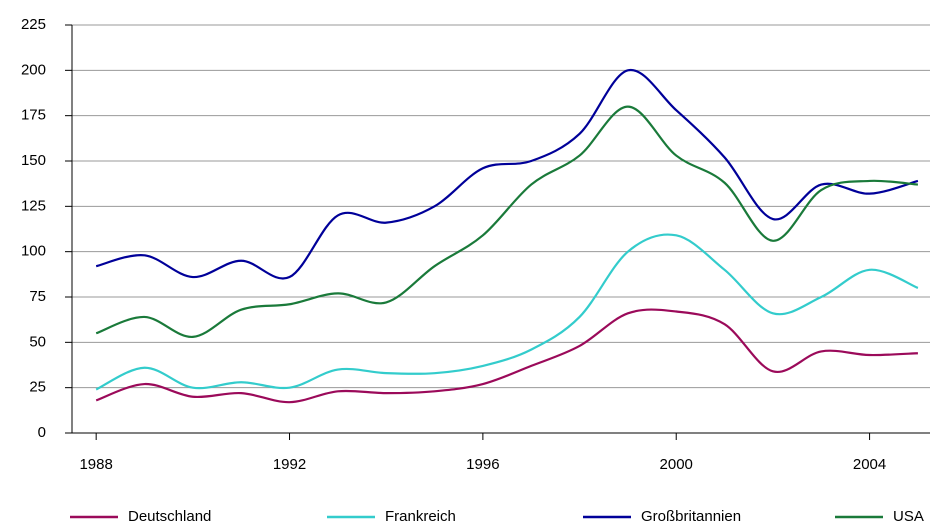 Image resolution: width=933 pixels, height=528 pixels. Describe the element at coordinates (33, 115) in the screenshot. I see `y-tick-label: 175` at that location.